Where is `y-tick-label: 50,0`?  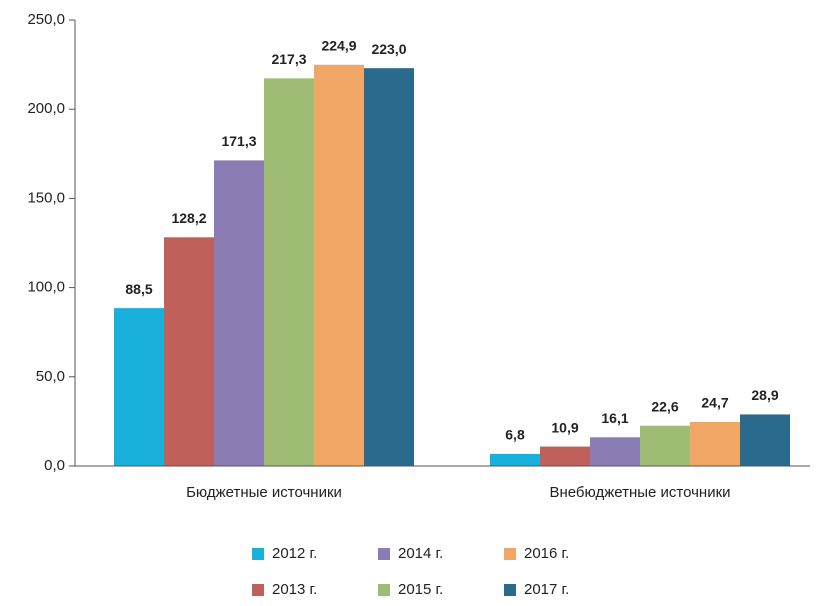 y-tick-label: 50,0 is located at coordinates (50, 376).